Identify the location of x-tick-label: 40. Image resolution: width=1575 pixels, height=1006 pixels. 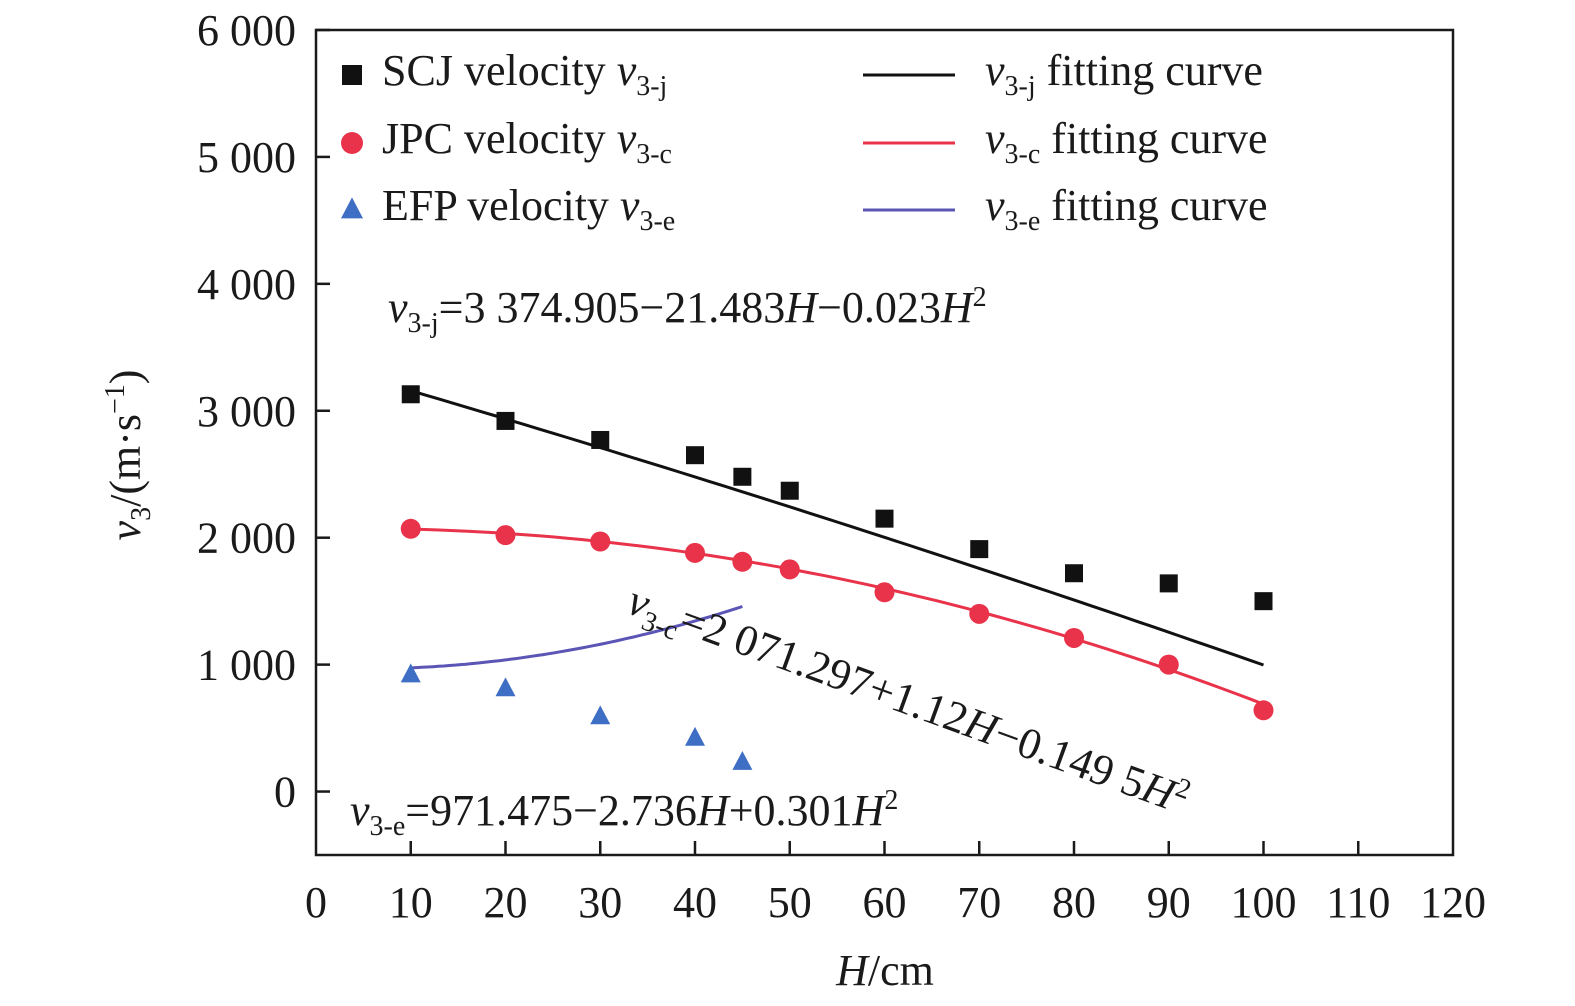
(695, 902).